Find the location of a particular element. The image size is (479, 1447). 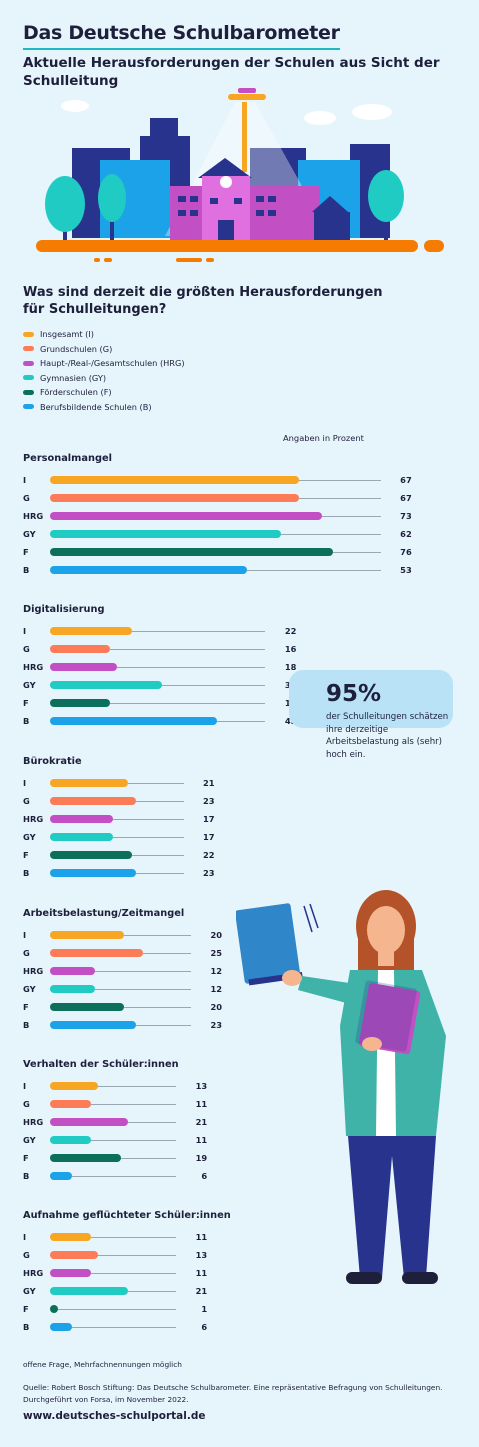

value-label: 25 is located at coordinates (216, 953).